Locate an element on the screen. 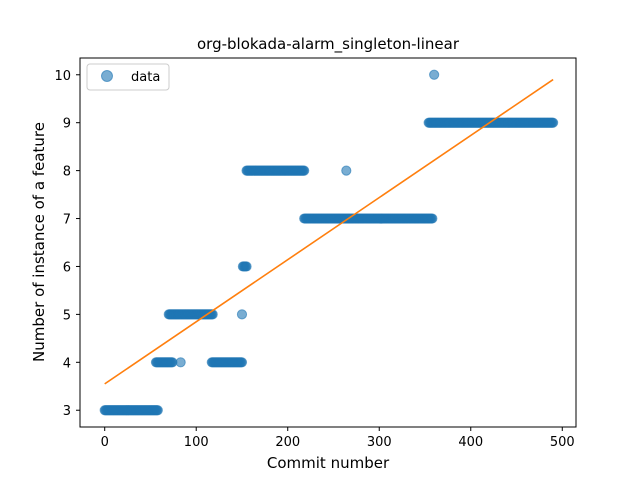  x-tick-label: 200 is located at coordinates (287, 442).